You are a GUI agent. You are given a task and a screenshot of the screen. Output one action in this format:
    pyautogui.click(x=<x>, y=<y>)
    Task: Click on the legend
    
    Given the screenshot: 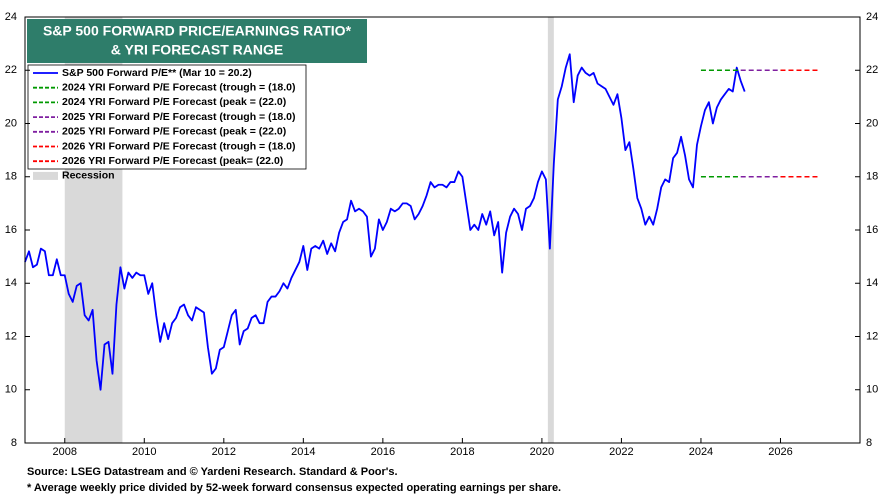 What is the action you would take?
    pyautogui.click(x=167, y=117)
    